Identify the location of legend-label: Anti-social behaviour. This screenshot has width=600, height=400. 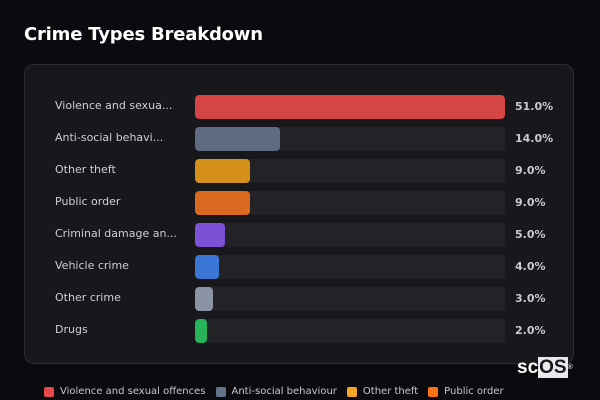
(284, 391).